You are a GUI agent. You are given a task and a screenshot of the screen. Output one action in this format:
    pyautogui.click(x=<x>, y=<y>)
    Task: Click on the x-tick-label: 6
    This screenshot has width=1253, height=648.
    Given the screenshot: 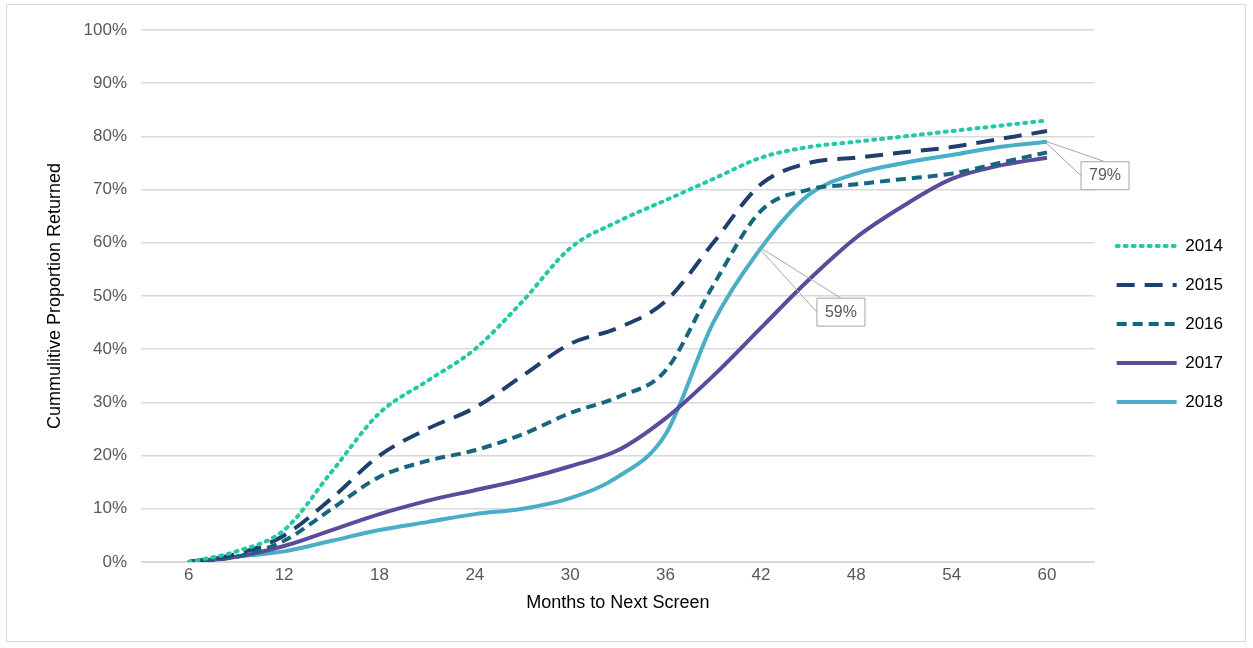 What is the action you would take?
    pyautogui.click(x=189, y=574)
    